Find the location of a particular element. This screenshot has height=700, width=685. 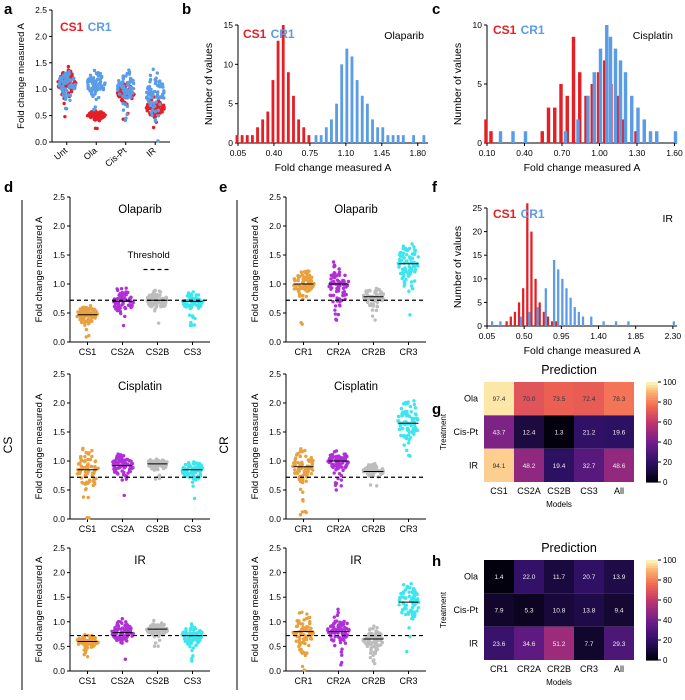

x-tick-label: CS3 is located at coordinates (193, 681).